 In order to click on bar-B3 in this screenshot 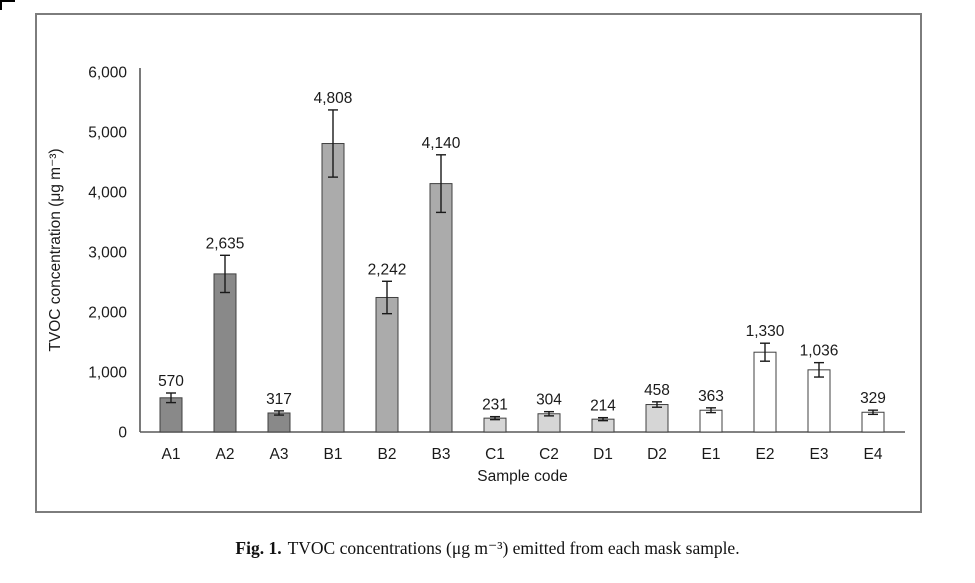, I will do `click(441, 308)`.